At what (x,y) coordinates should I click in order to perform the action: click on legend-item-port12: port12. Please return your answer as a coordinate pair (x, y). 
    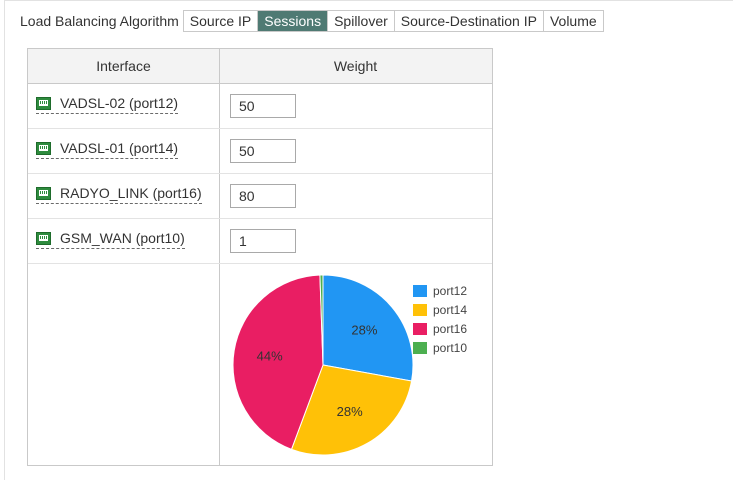
    Looking at the image, I should click on (440, 290).